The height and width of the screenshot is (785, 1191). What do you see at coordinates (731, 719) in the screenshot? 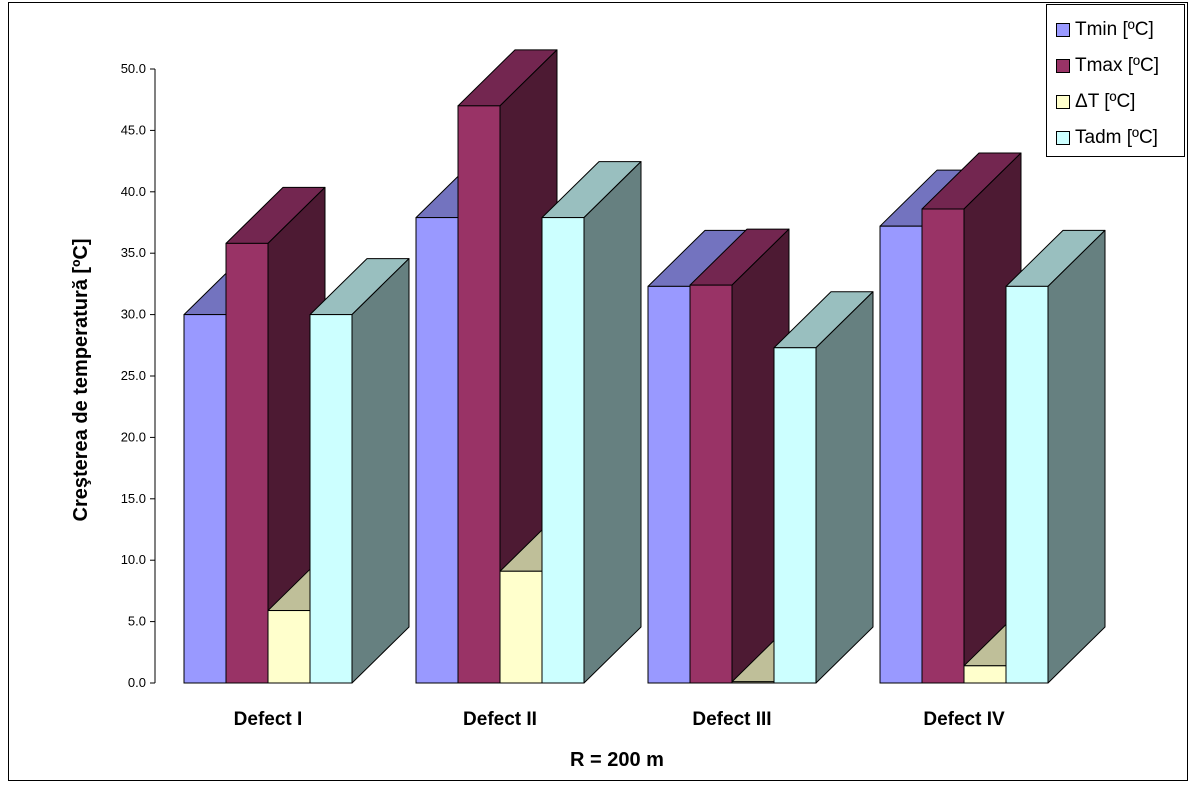
I see `x-tick-label: Defect III` at bounding box center [731, 719].